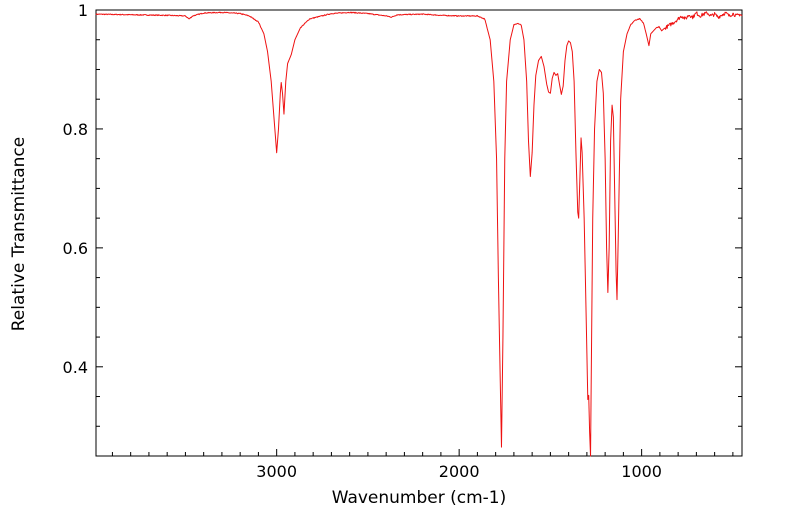  I want to click on x-tick-label: 2000, so click(459, 471).